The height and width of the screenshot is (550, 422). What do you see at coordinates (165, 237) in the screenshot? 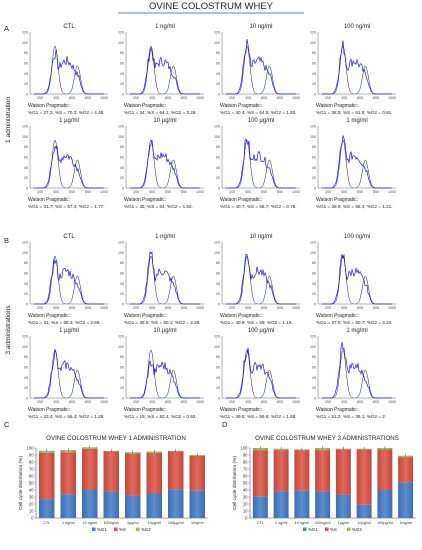
I see `histogram-title: 1 ng/ml` at bounding box center [165, 237].